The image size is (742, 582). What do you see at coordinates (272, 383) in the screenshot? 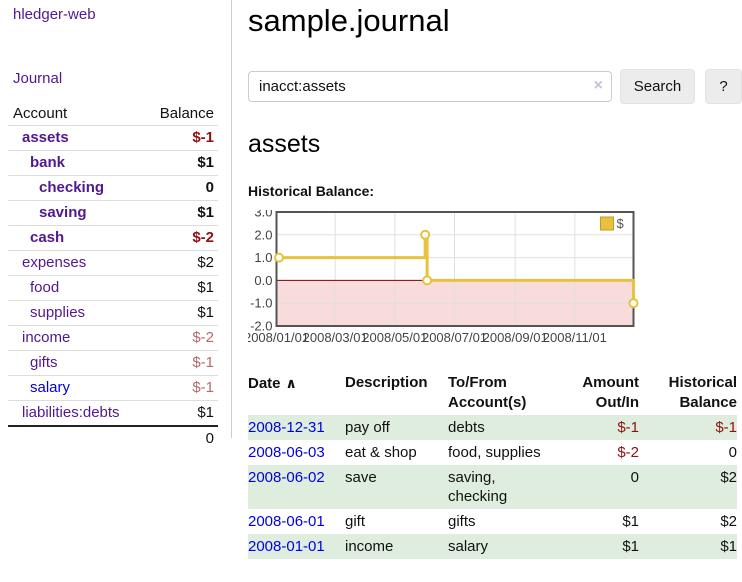
I see `register-header: Date ∧` at bounding box center [272, 383].